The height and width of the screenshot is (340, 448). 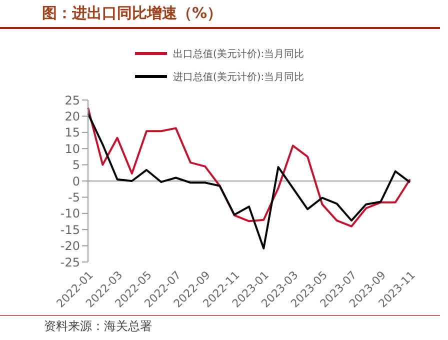 I want to click on text: 资料来源：海关总署, so click(x=98, y=326).